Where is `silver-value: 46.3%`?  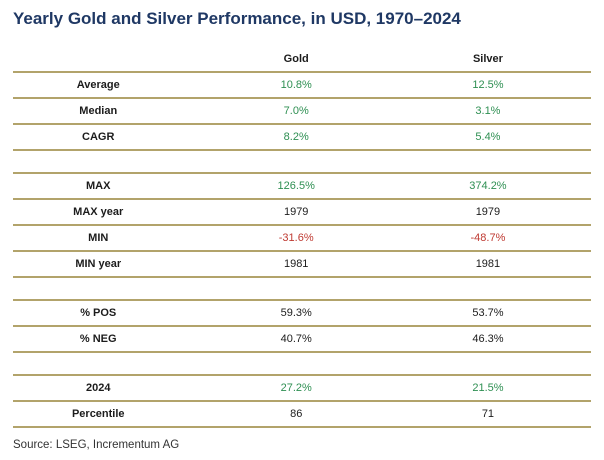
silver-value: 46.3% is located at coordinates (488, 339).